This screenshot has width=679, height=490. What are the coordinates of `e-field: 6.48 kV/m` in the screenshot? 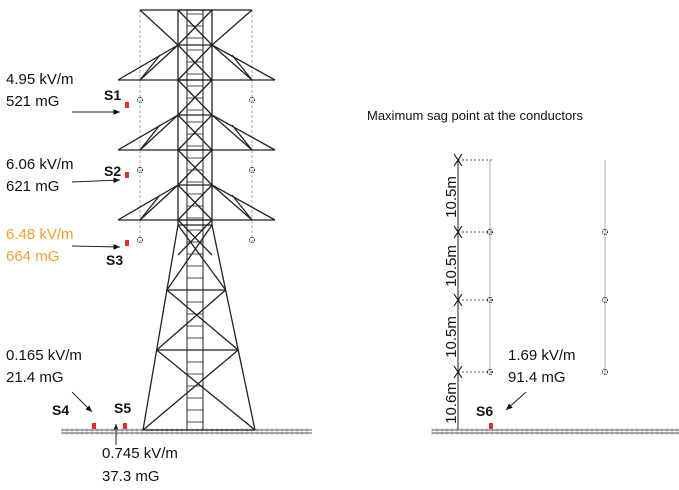 It's located at (40, 234).